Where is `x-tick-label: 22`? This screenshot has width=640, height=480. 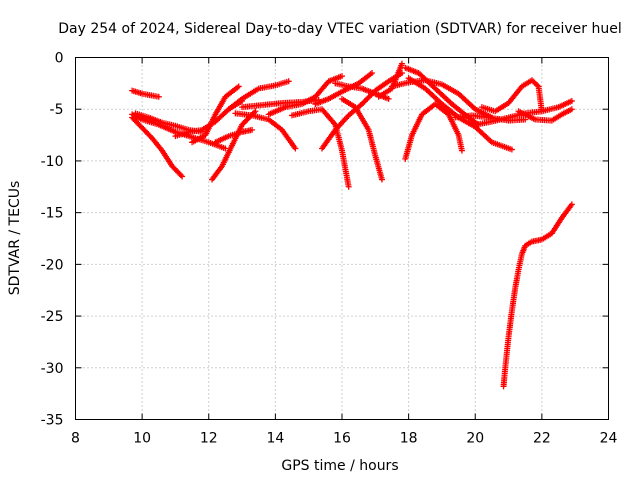 x-tick-label: 22 is located at coordinates (542, 439).